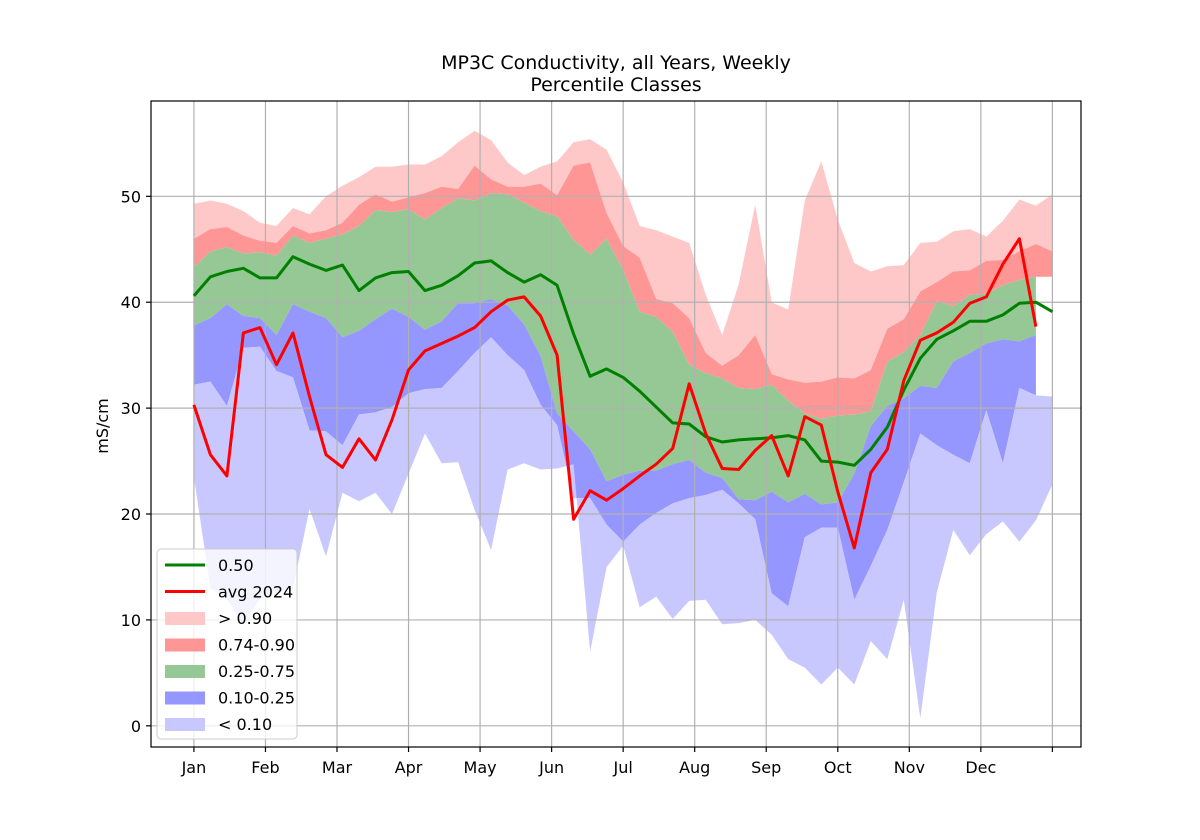 This screenshot has height=840, width=1200. I want to click on x-tick-label: Feb, so click(265, 767).